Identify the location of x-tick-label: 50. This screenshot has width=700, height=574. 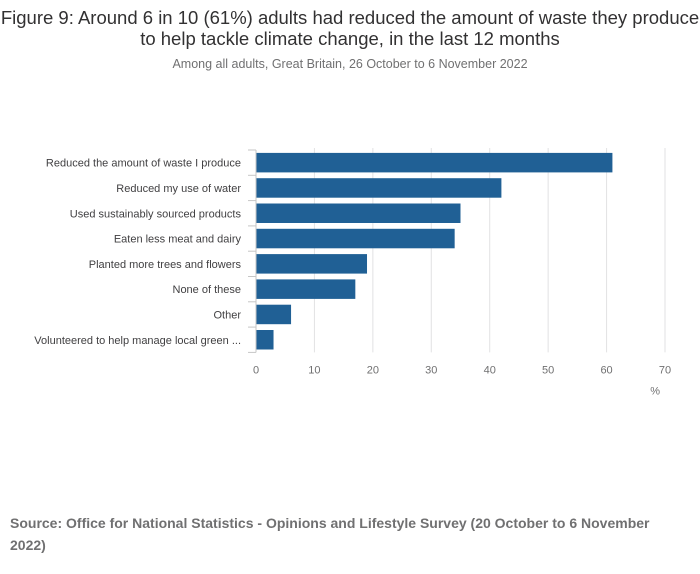
(548, 370).